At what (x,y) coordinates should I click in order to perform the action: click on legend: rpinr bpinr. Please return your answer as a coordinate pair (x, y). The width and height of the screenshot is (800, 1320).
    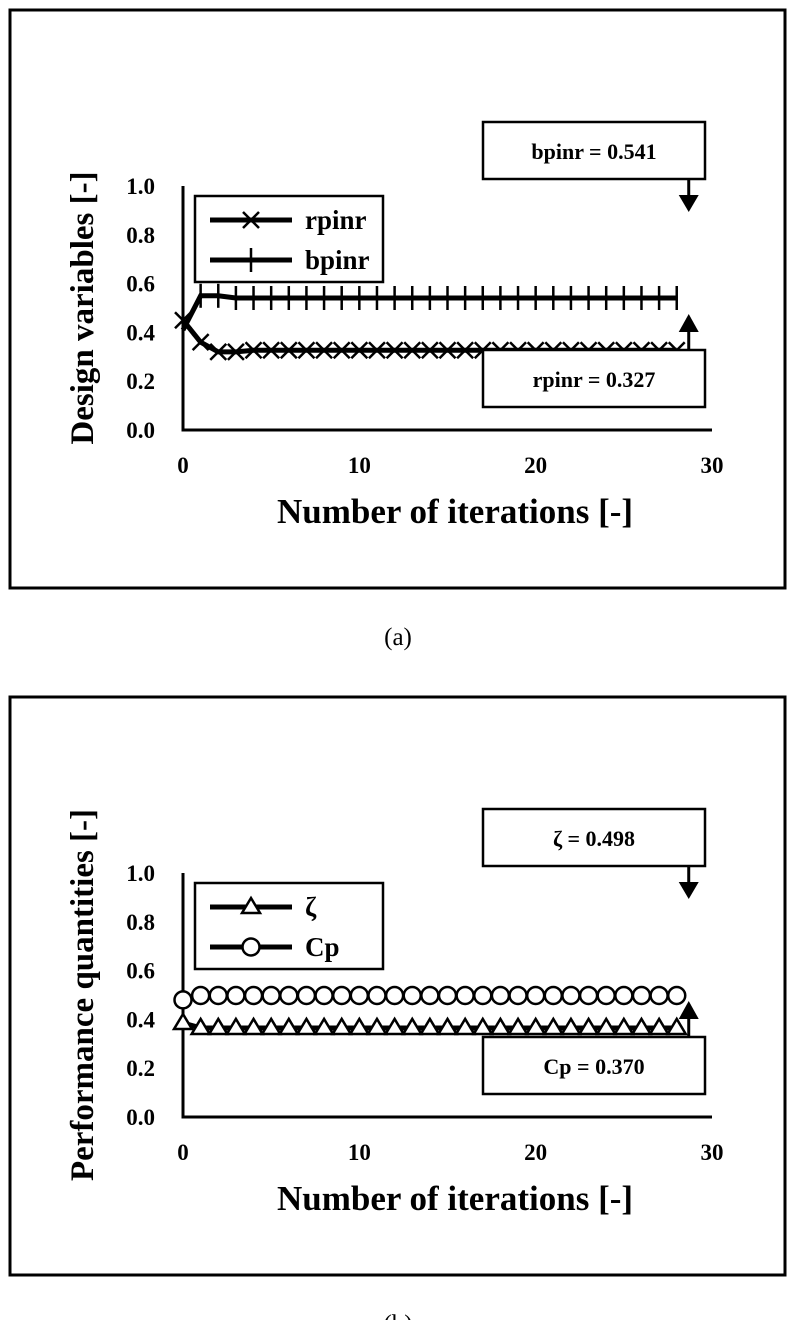
    Looking at the image, I should click on (289, 239).